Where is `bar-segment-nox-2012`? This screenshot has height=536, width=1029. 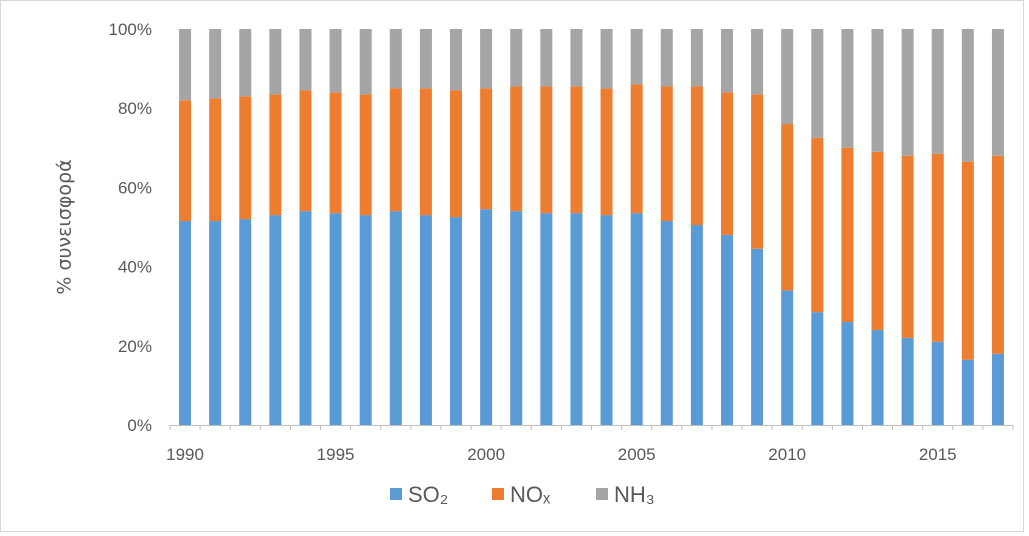 bar-segment-nox-2012 is located at coordinates (847, 235).